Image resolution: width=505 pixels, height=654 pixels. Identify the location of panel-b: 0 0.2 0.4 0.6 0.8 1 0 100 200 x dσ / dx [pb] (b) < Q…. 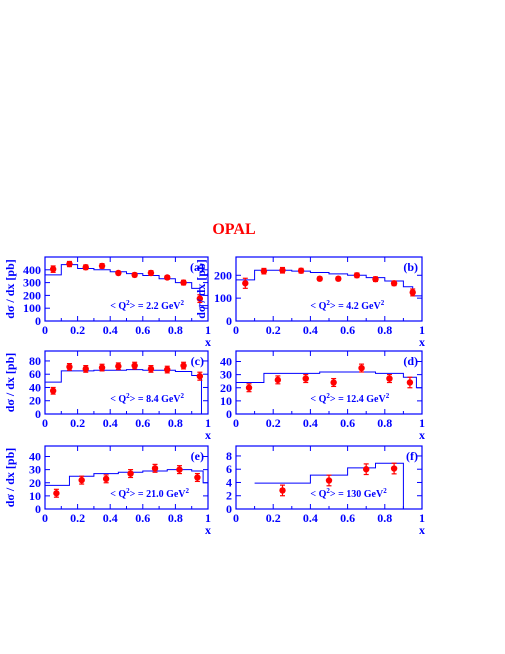
(309, 302).